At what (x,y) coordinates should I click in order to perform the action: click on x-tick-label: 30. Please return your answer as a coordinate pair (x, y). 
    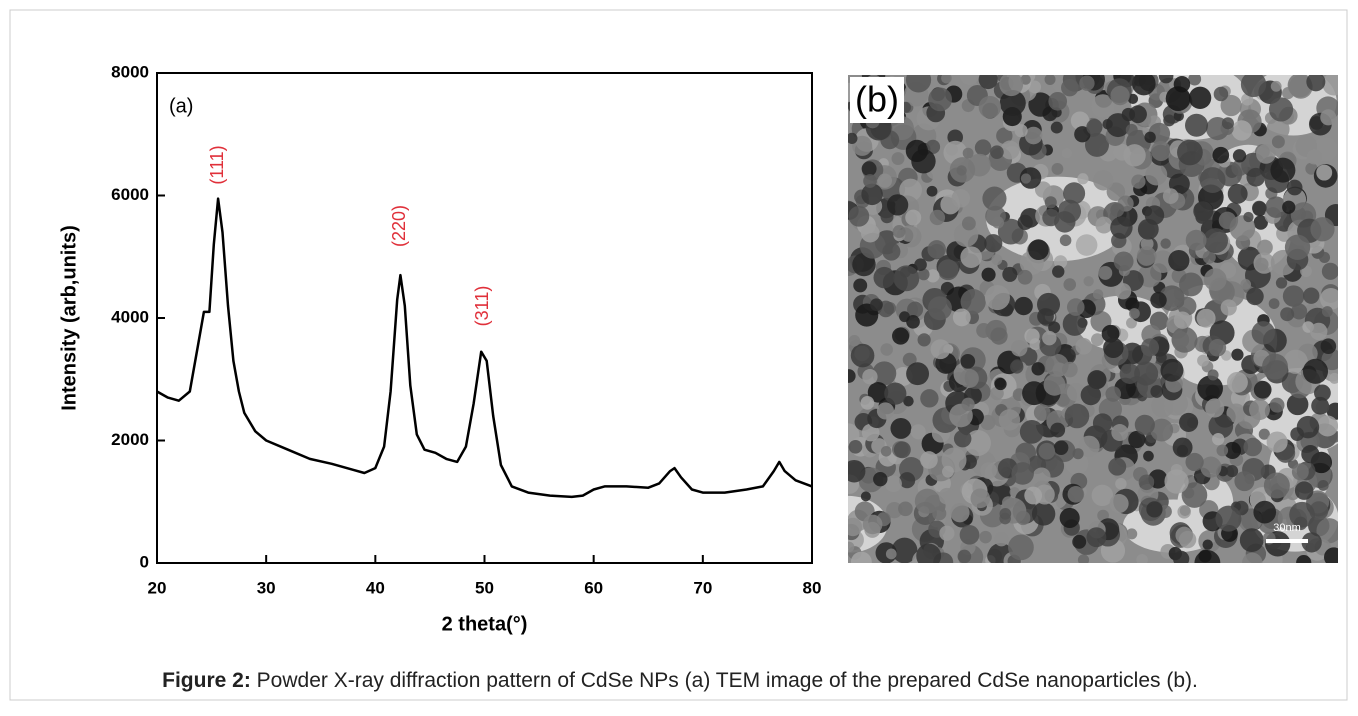
    Looking at the image, I should click on (266, 587).